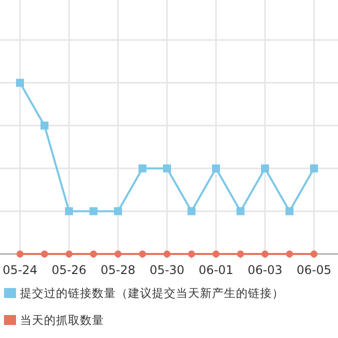  Describe the element at coordinates (69, 270) in the screenshot. I see `x-tick-label: 05-26` at that location.